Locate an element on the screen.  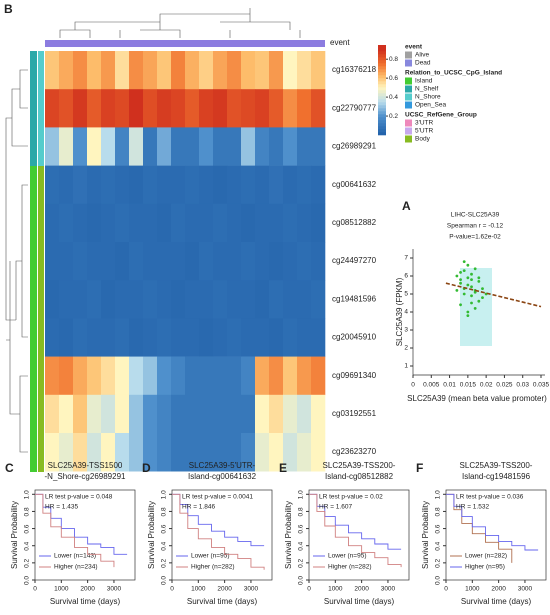
x-tick-label: 0 is located at coordinates (35, 589).